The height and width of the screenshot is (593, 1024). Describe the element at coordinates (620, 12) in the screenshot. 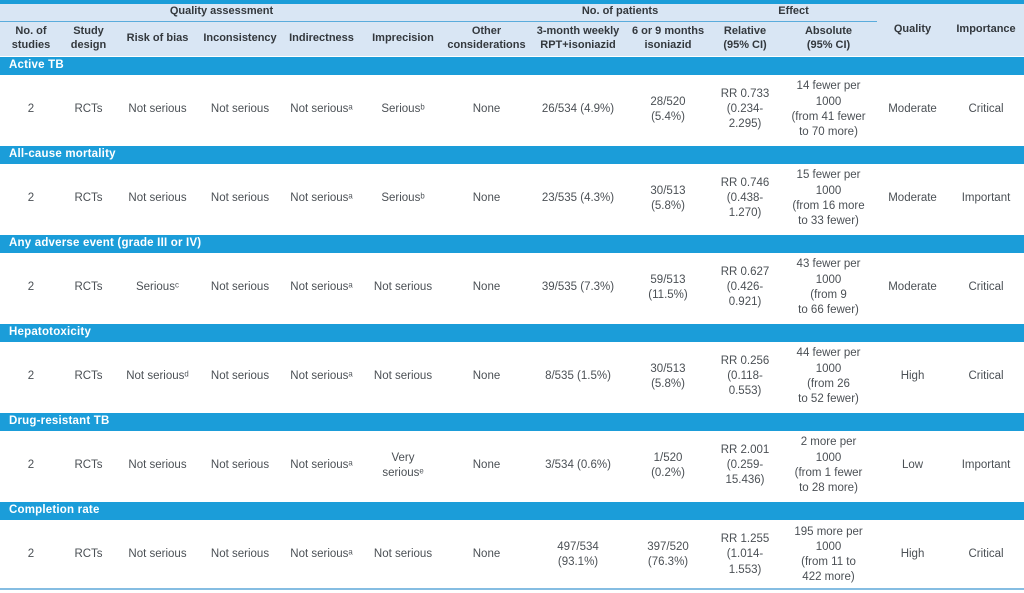

I see `header-group-no-of-patients: No. of patients` at that location.